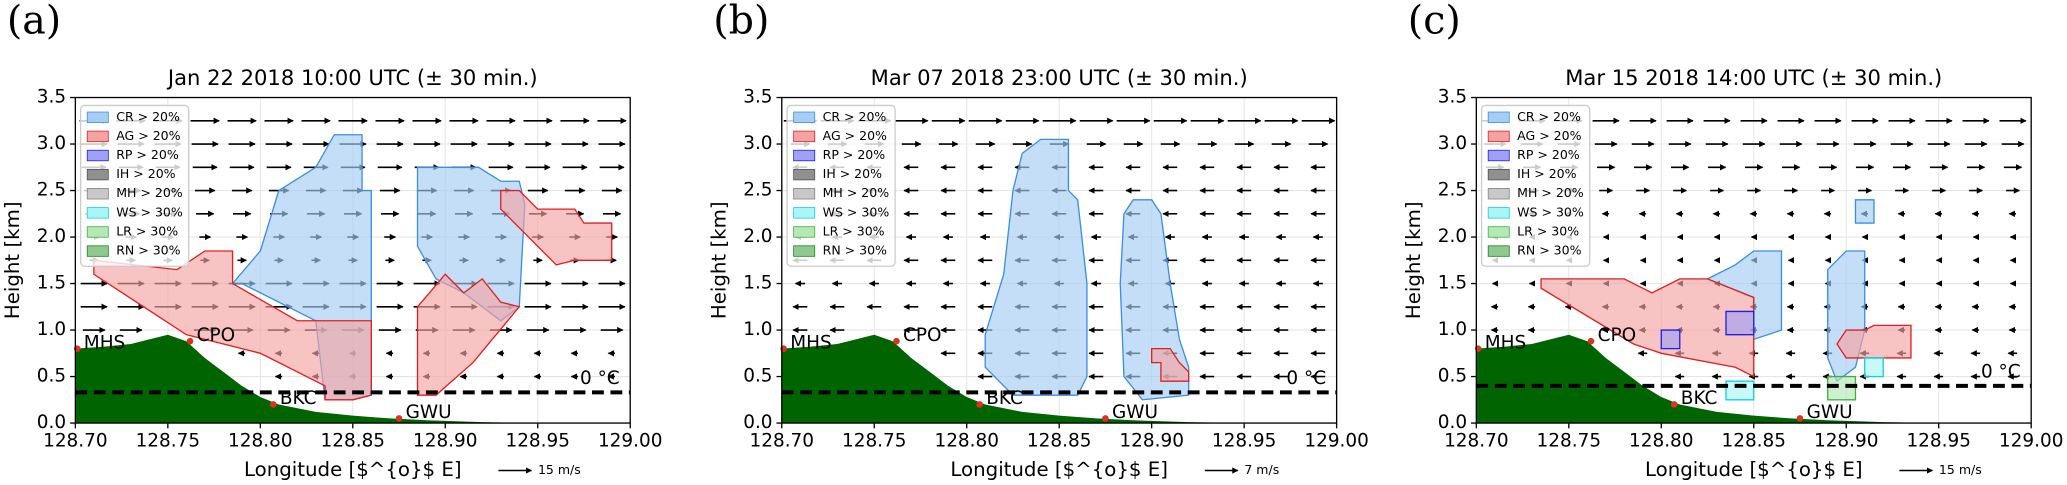 The image size is (2067, 485). Describe the element at coordinates (51, 329) in the screenshot. I see `y-tick-label: 1.0` at that location.